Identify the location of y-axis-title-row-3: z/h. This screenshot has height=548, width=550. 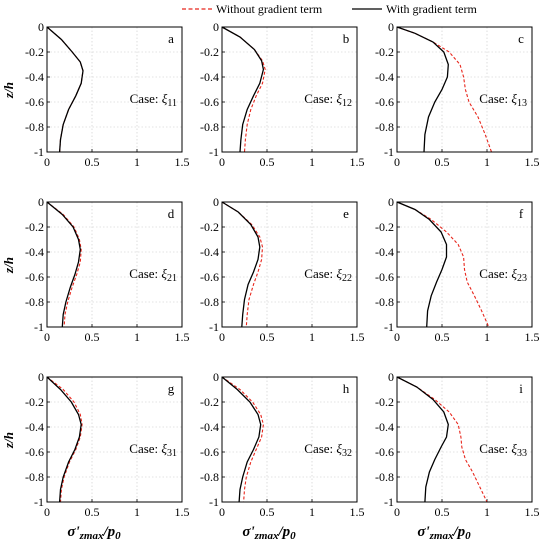
(8, 440).